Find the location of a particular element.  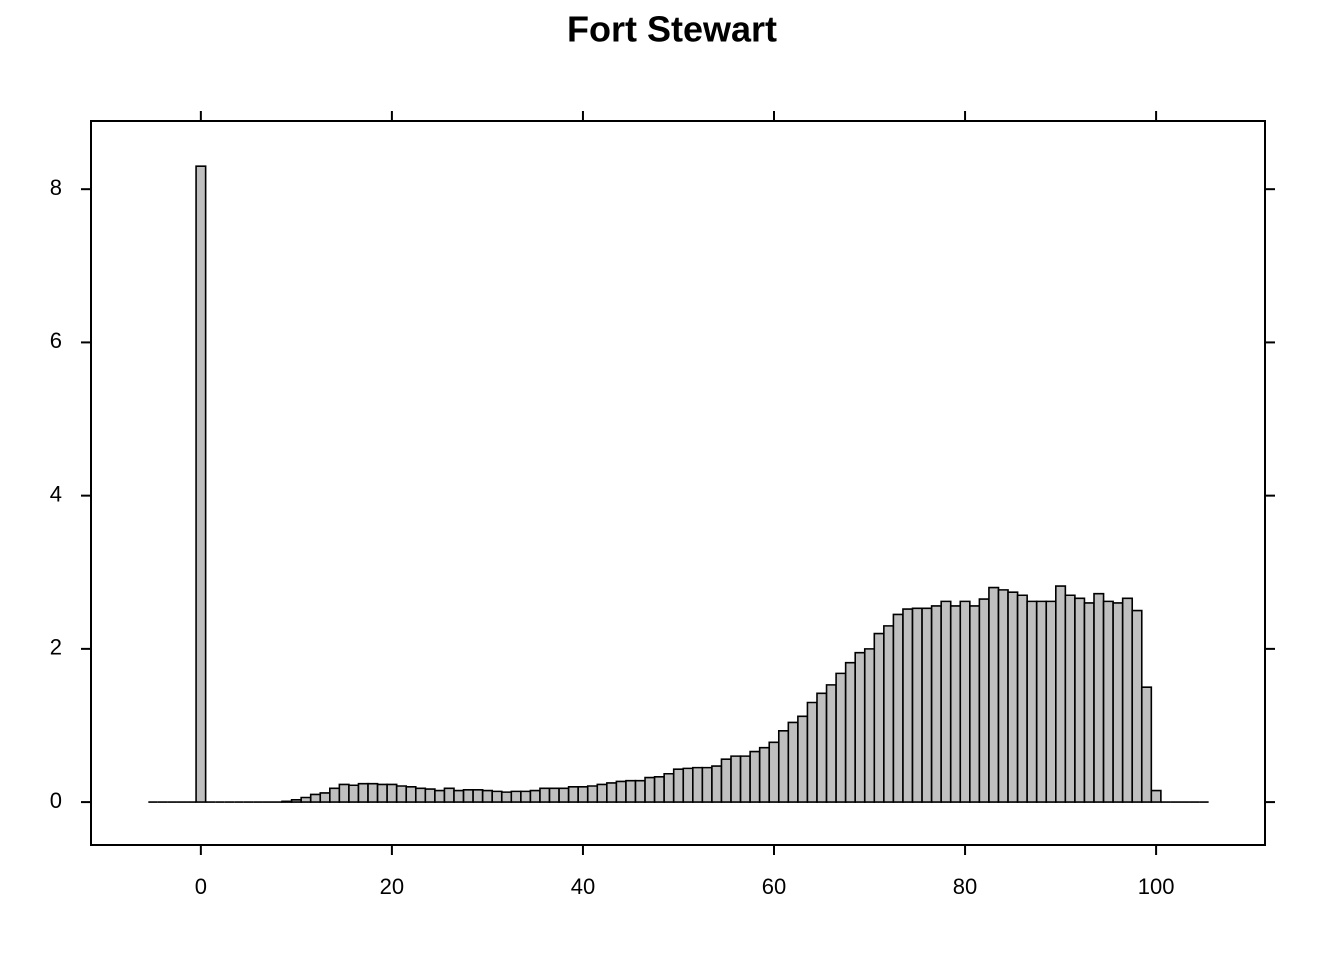

x-tick-label: 0 is located at coordinates (201, 886).